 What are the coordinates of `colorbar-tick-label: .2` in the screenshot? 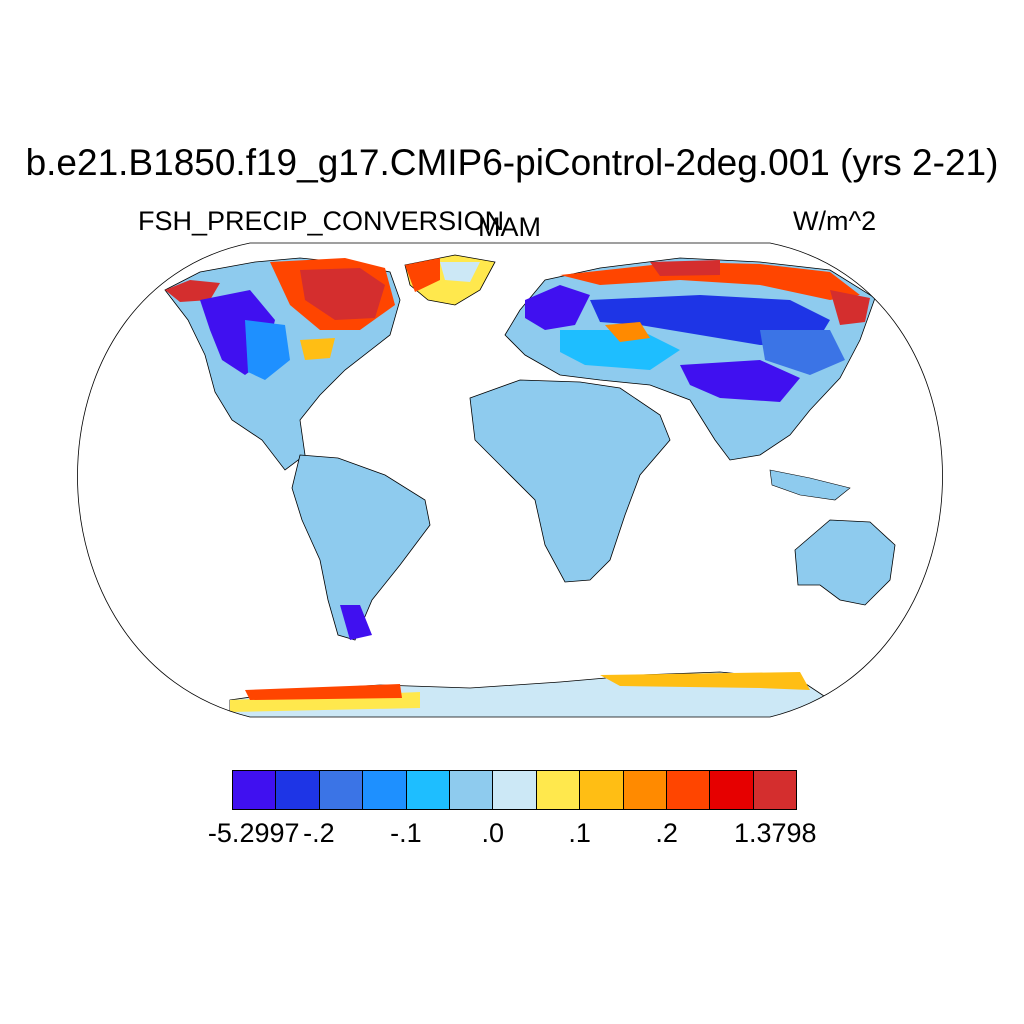 It's located at (666, 833).